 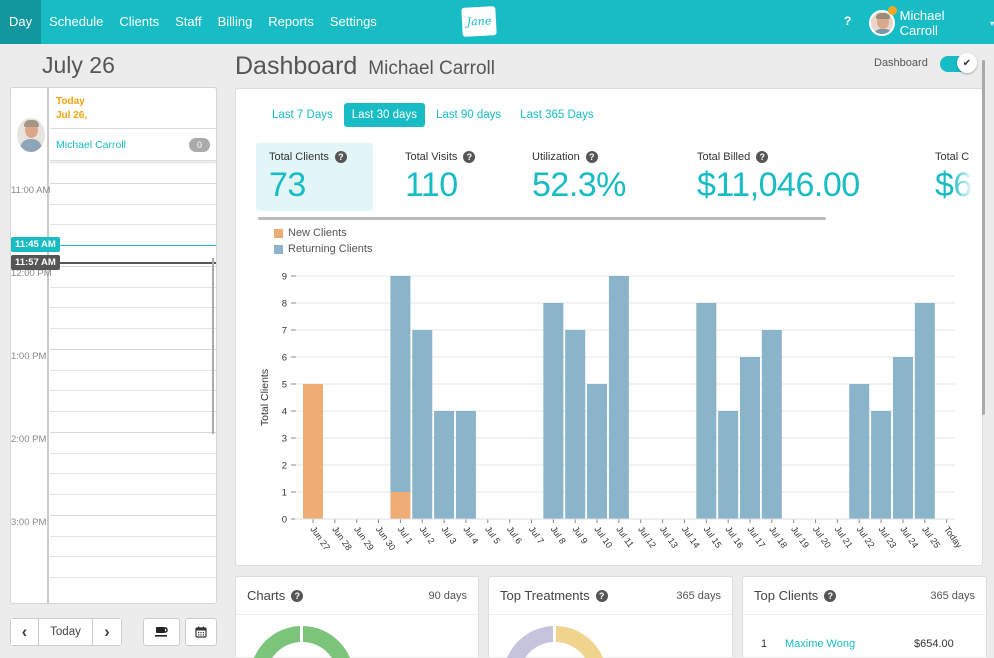 What do you see at coordinates (284, 439) in the screenshot?
I see `y-tick-label: 3` at bounding box center [284, 439].